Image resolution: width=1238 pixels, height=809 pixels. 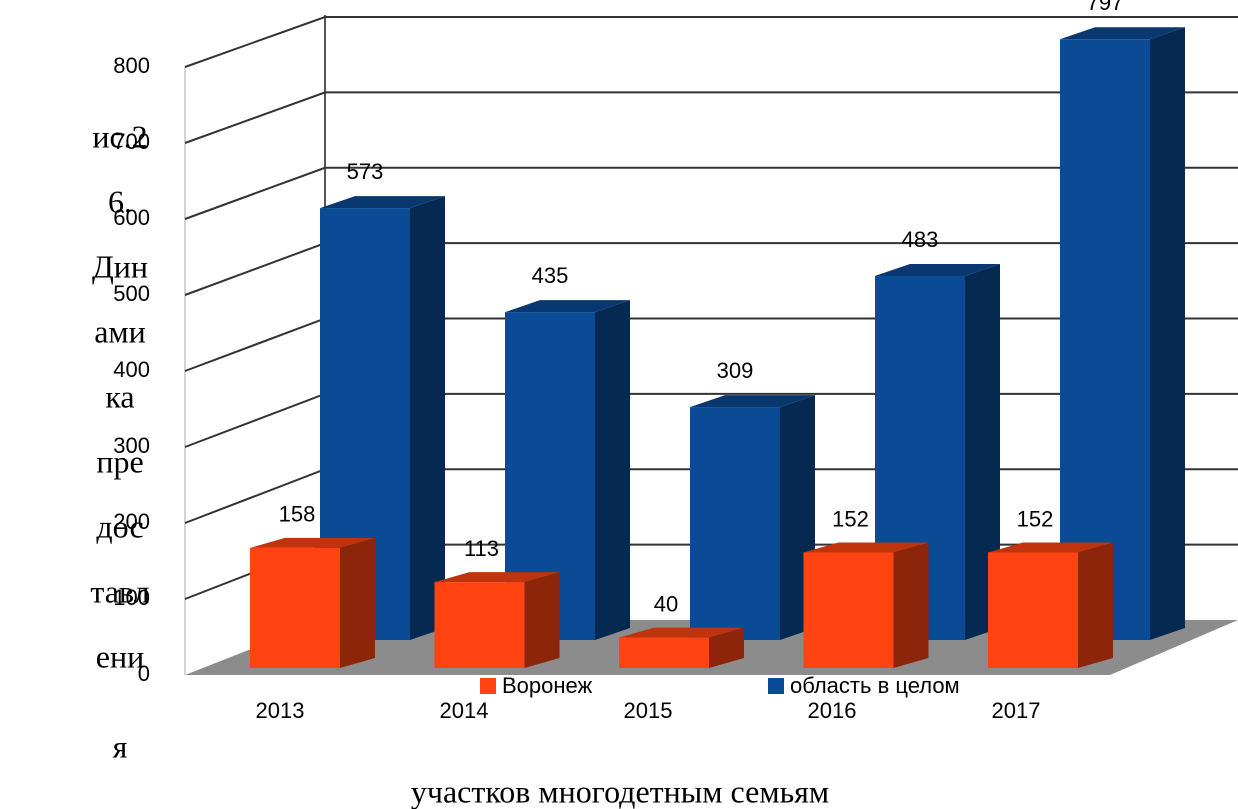 What do you see at coordinates (120, 201) in the screenshot?
I see `caption-line: 6.` at bounding box center [120, 201].